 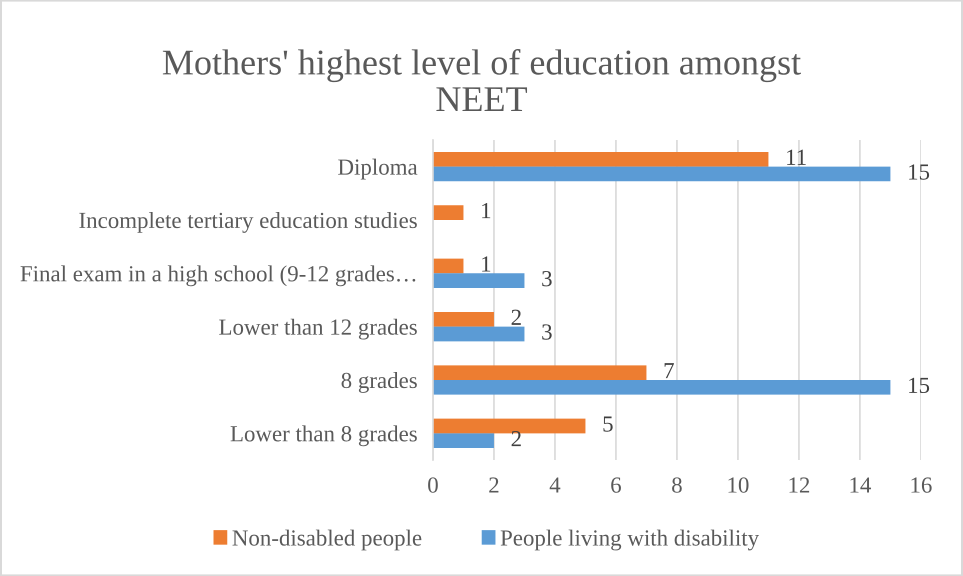 What do you see at coordinates (555, 485) in the screenshot?
I see `x-tick-label: 4` at bounding box center [555, 485].